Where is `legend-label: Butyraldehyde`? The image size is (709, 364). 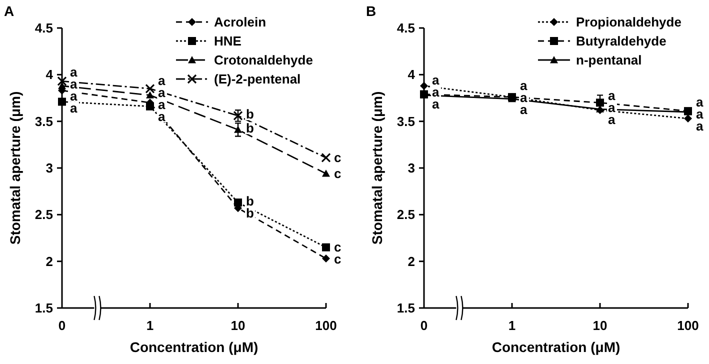 legend-label: Butyraldehyde is located at coordinates (621, 41).